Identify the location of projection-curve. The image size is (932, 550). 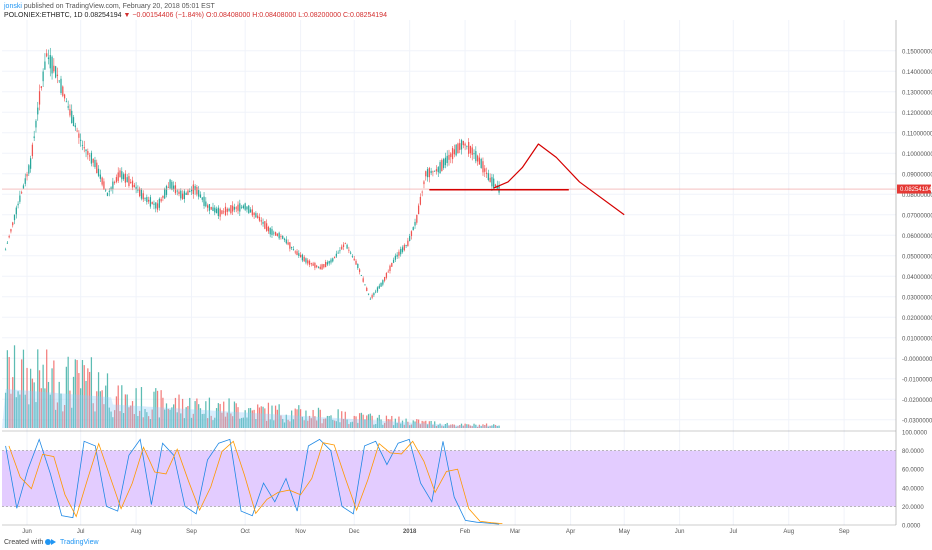
(559, 179).